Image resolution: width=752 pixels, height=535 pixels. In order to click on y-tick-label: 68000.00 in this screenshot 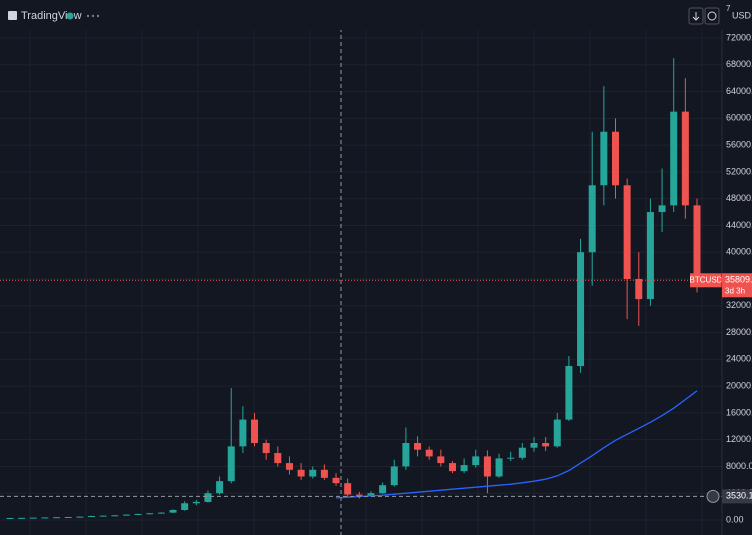, I will do `click(739, 64)`.